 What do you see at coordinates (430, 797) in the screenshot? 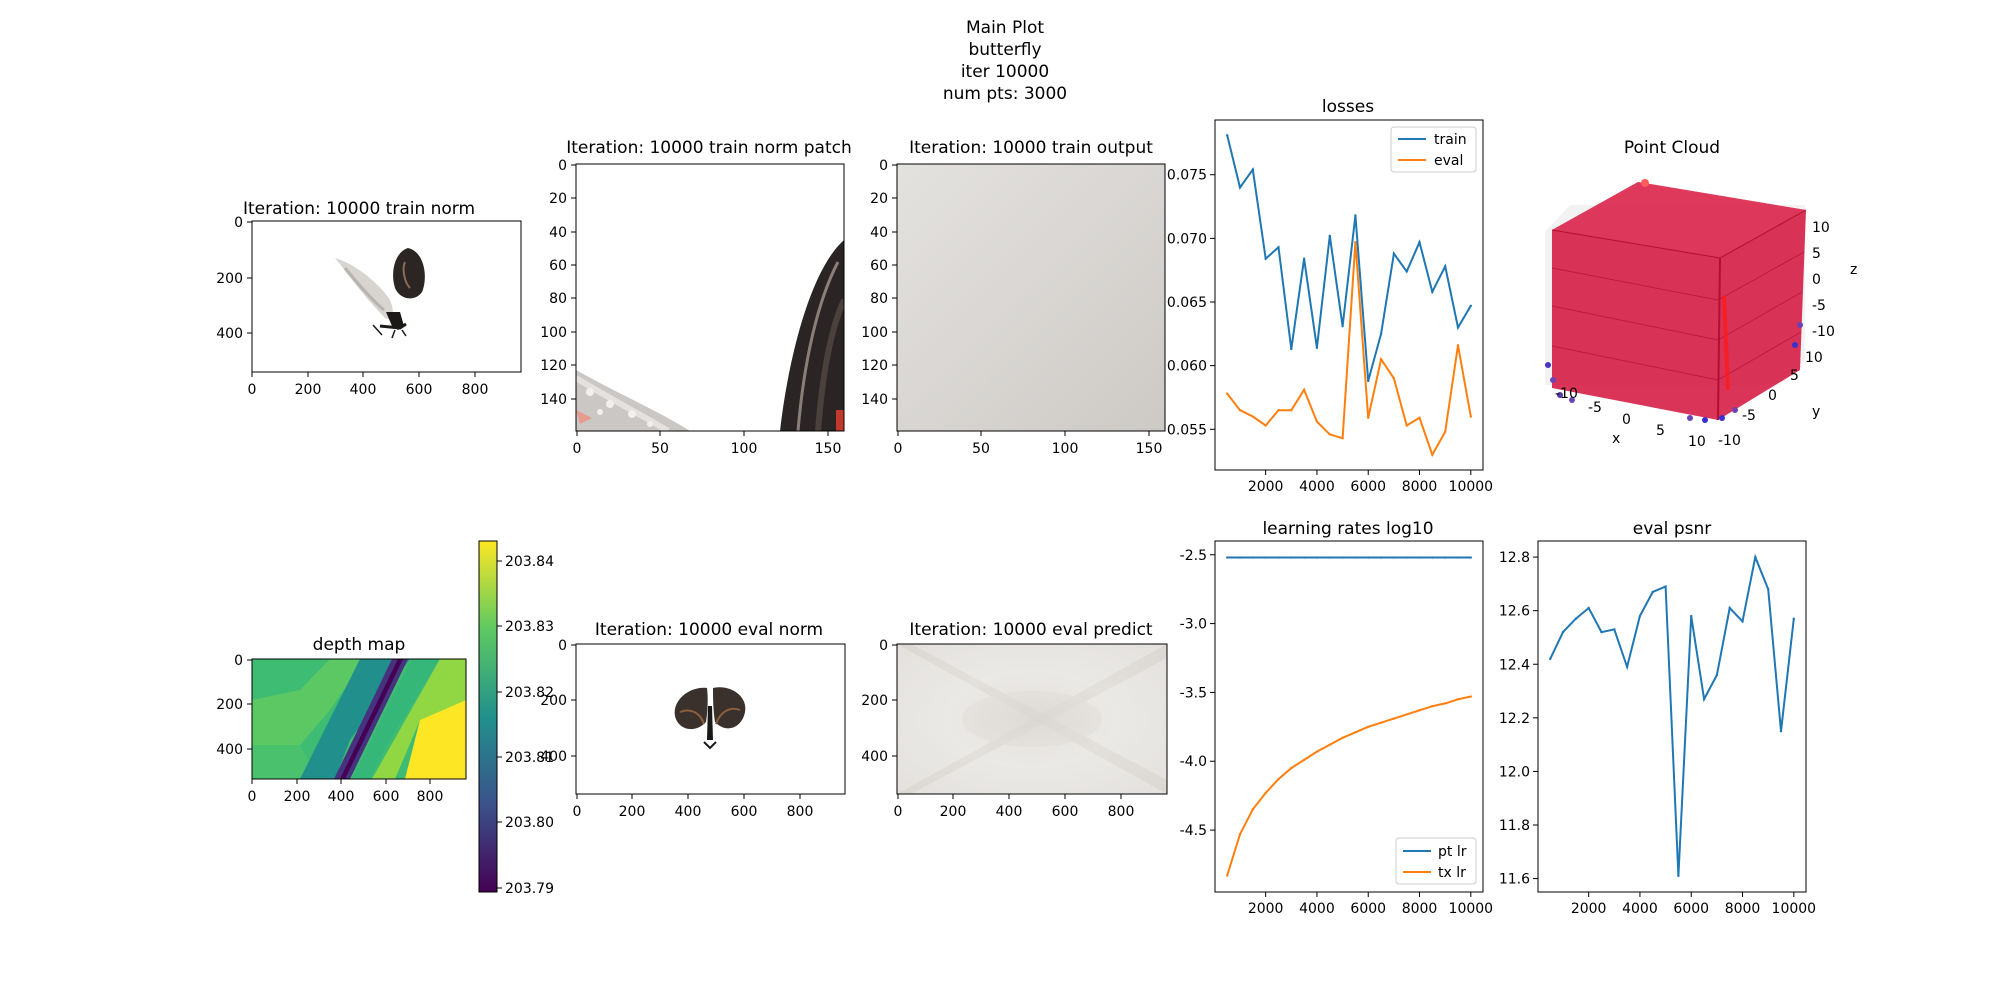
I see `depth-map-xtick: 800` at bounding box center [430, 797].